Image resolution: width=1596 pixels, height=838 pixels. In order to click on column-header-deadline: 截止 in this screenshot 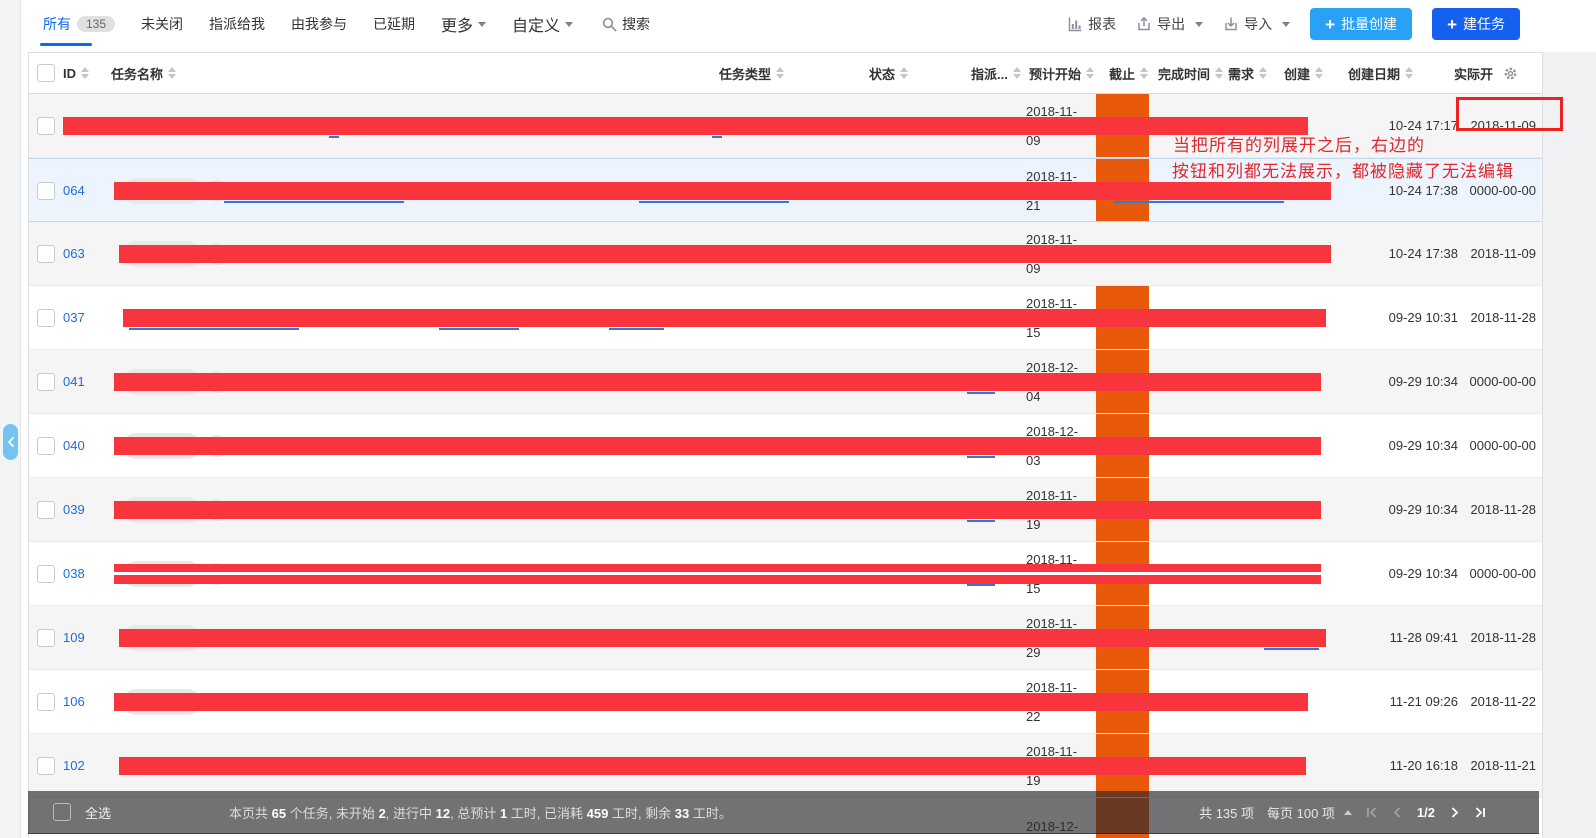, I will do `click(1129, 73)`.